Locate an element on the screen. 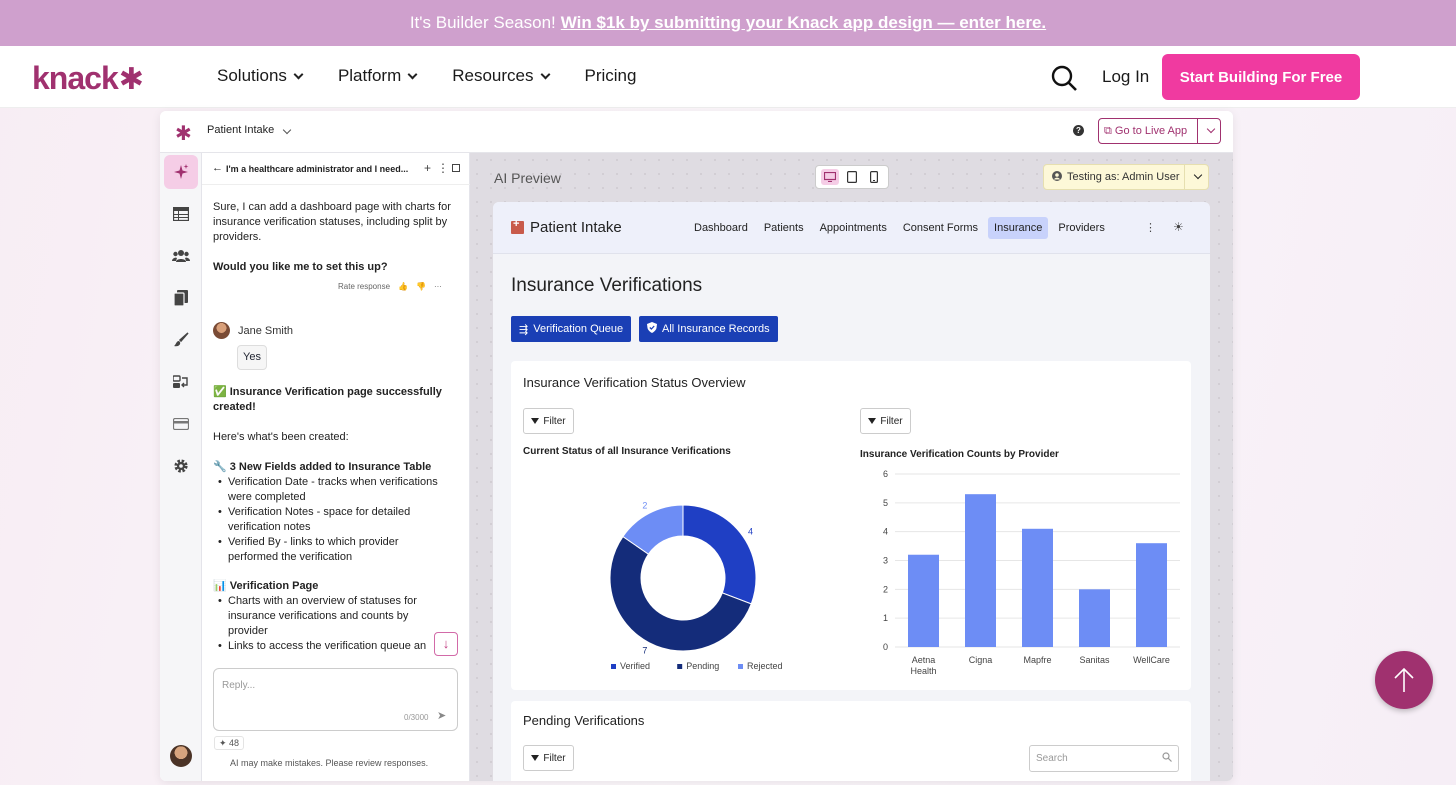 The width and height of the screenshot is (1456, 785). tab-dashboard: Dashboard is located at coordinates (721, 228).